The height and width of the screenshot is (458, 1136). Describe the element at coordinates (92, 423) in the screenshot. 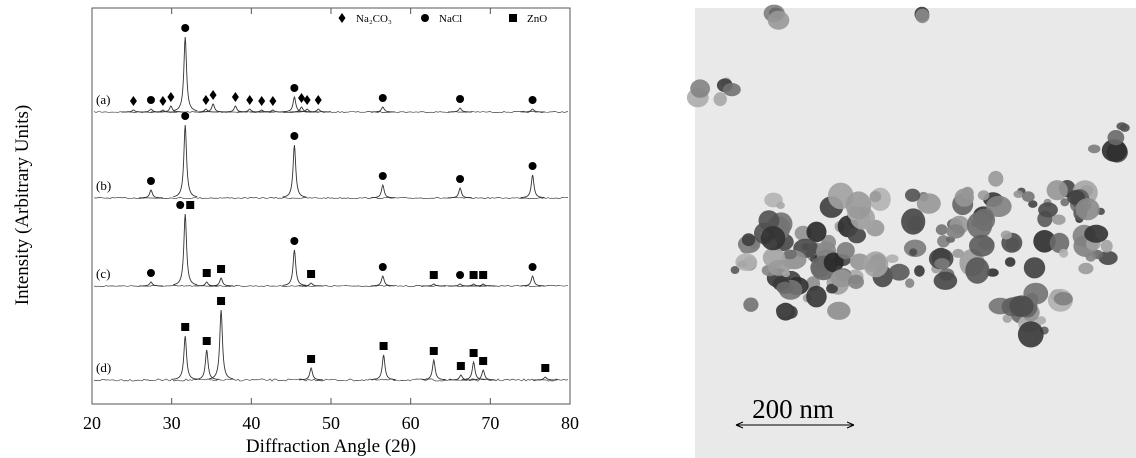

I see `x-tick-label: 20` at that location.